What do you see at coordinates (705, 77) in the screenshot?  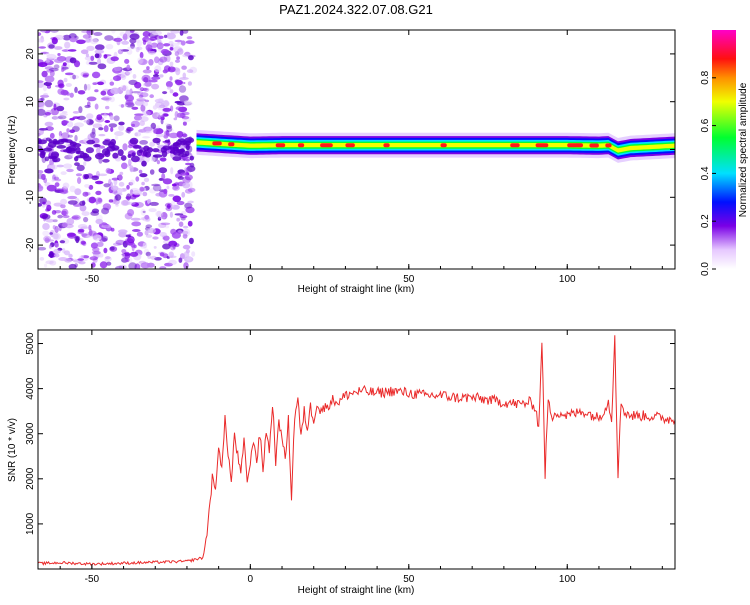 I see `colorbar-tick-label: 0.8` at bounding box center [705, 77].